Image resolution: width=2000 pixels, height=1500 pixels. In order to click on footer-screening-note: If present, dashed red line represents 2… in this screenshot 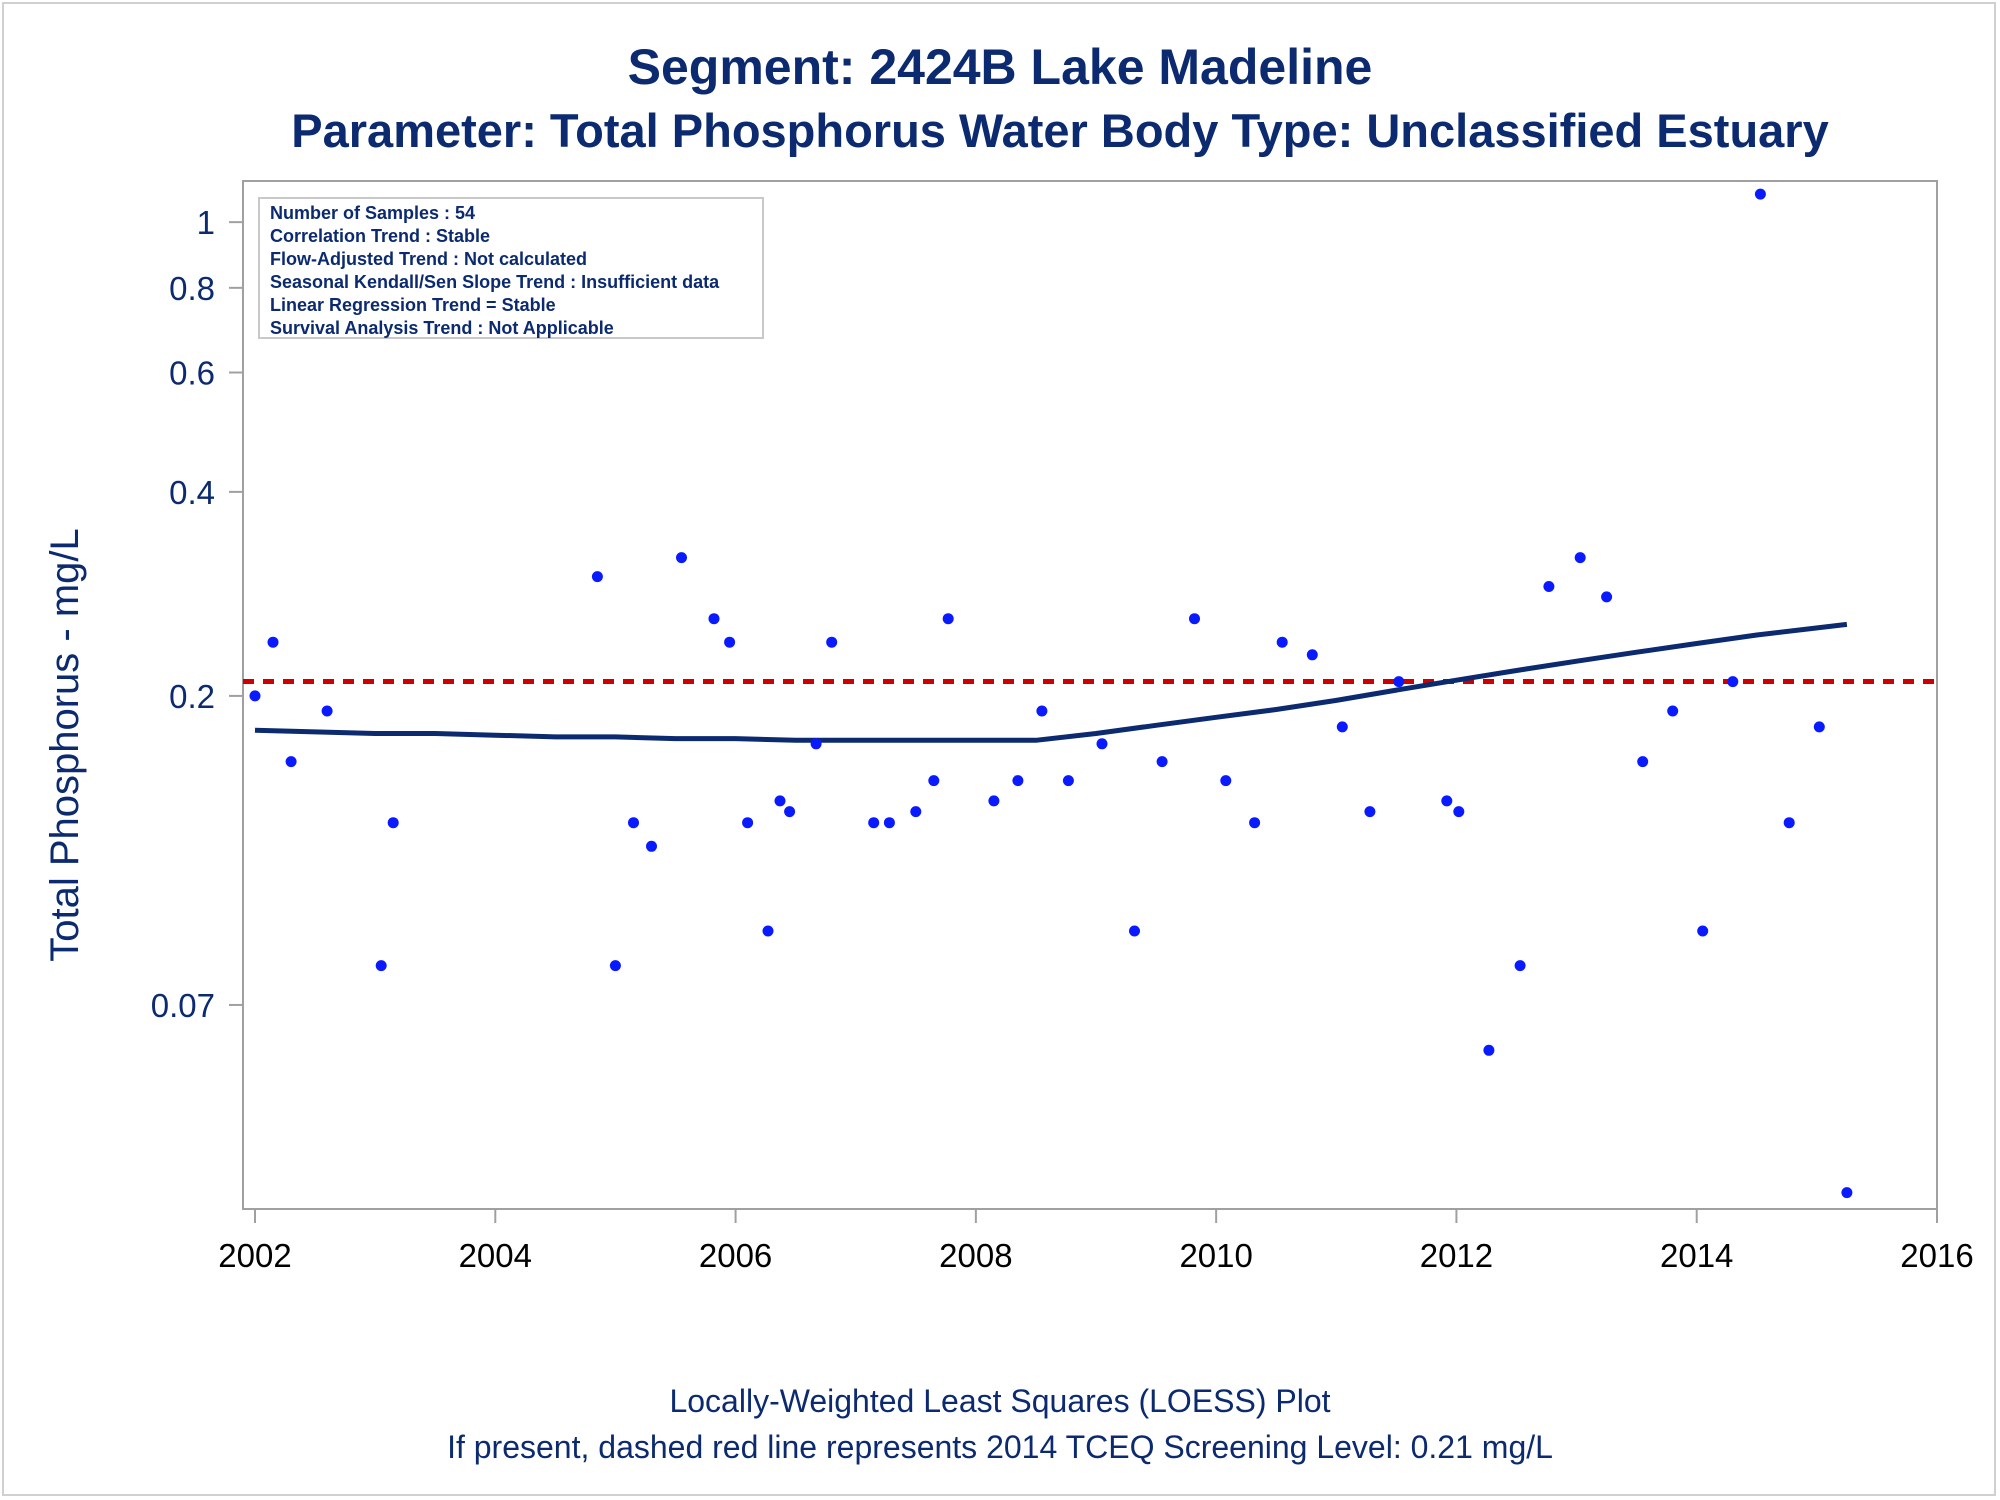, I will do `click(1000, 1447)`.